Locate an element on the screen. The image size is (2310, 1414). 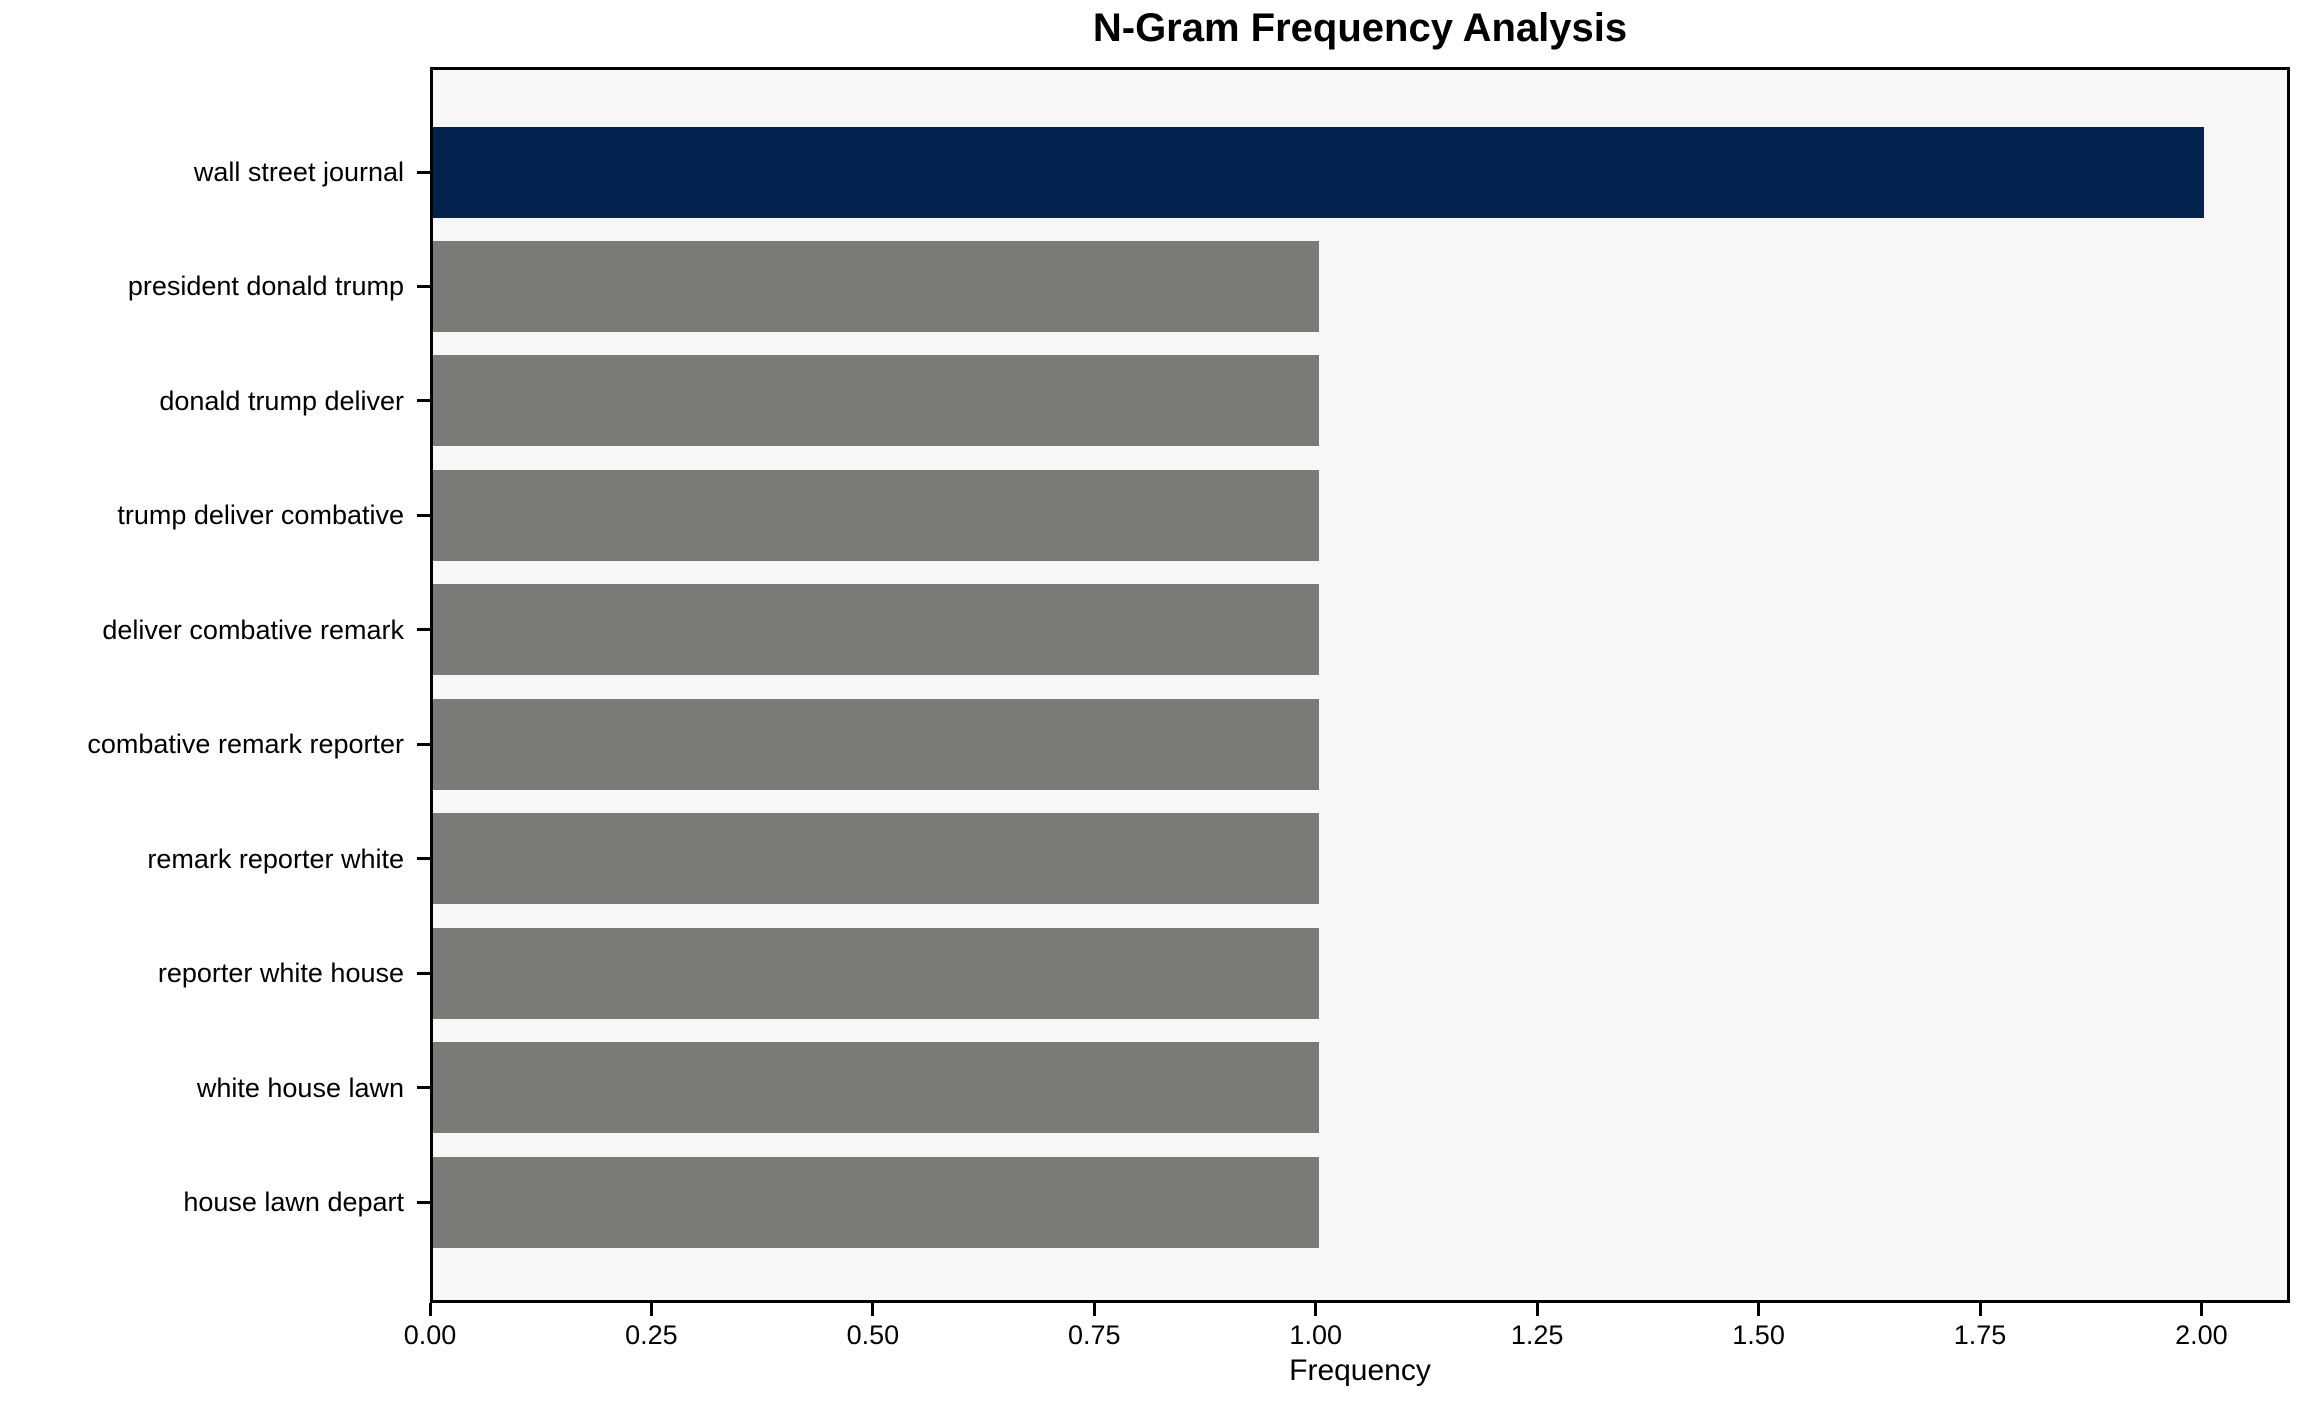
y-tick-label: combative remark reporter is located at coordinates (245, 744).